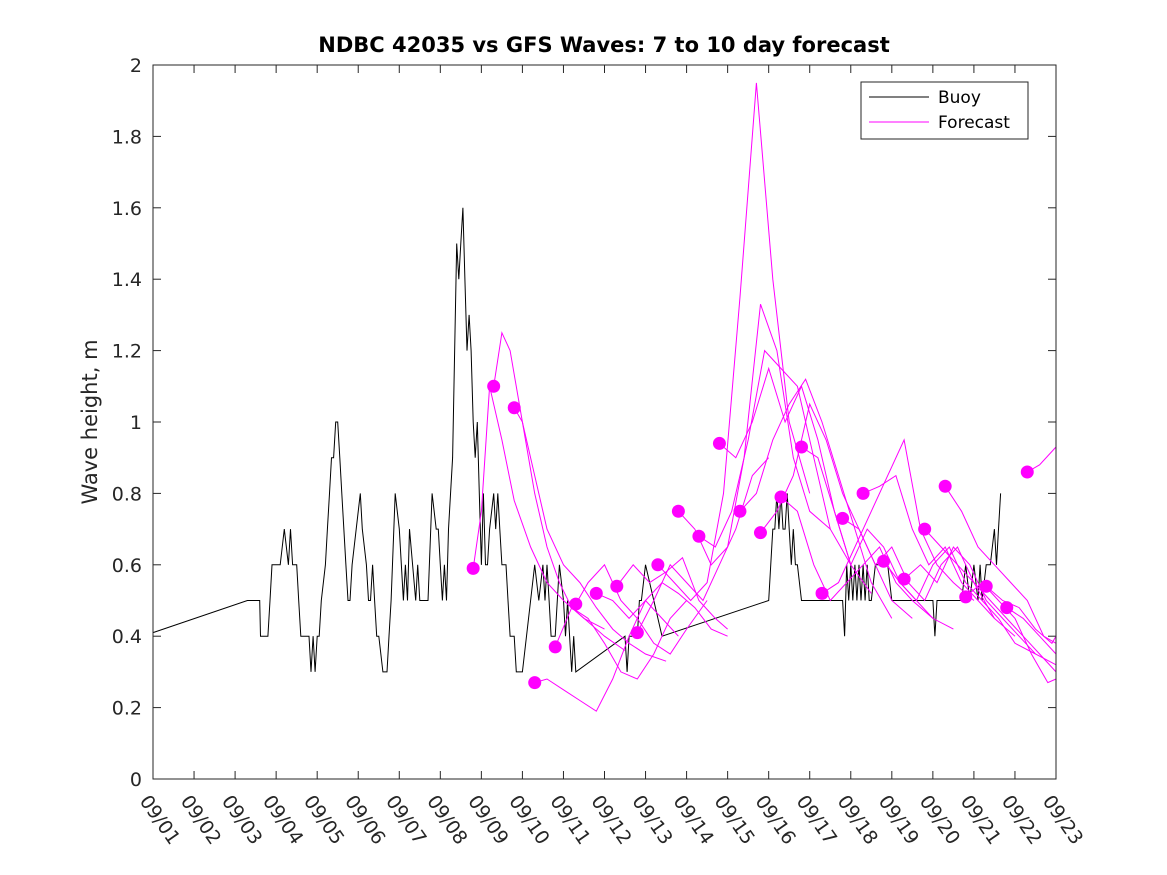 This screenshot has height=875, width=1167. Describe the element at coordinates (136, 780) in the screenshot. I see `y-tick-label: 0` at that location.